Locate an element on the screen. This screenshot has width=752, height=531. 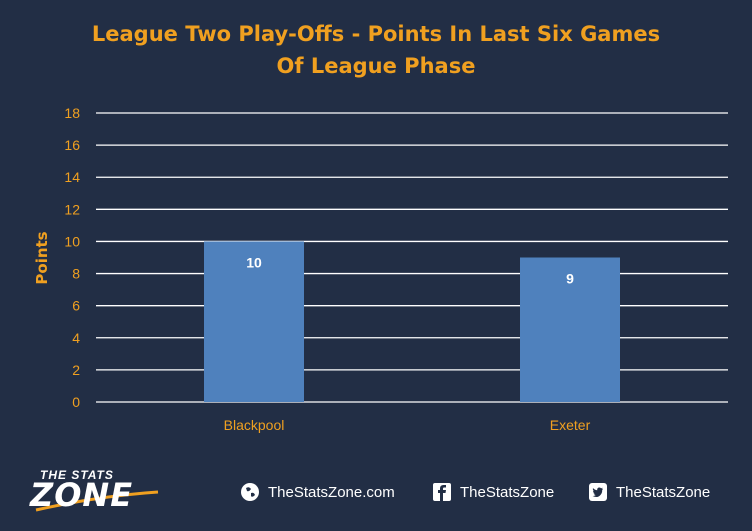
bar-data-label: 10 is located at coordinates (254, 262).